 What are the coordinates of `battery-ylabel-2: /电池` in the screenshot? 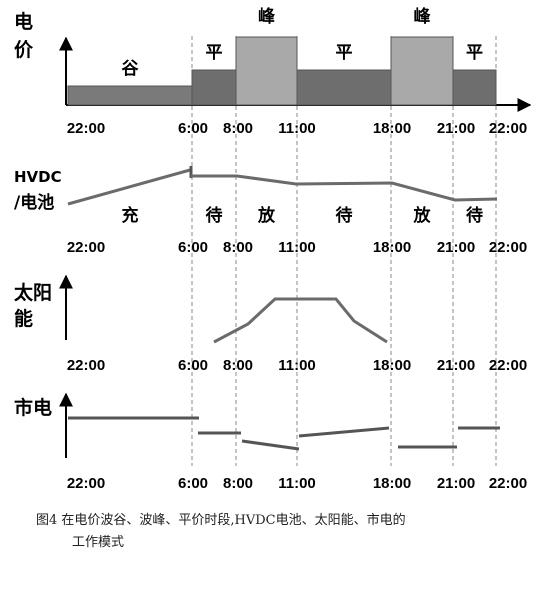 It's located at (34, 202).